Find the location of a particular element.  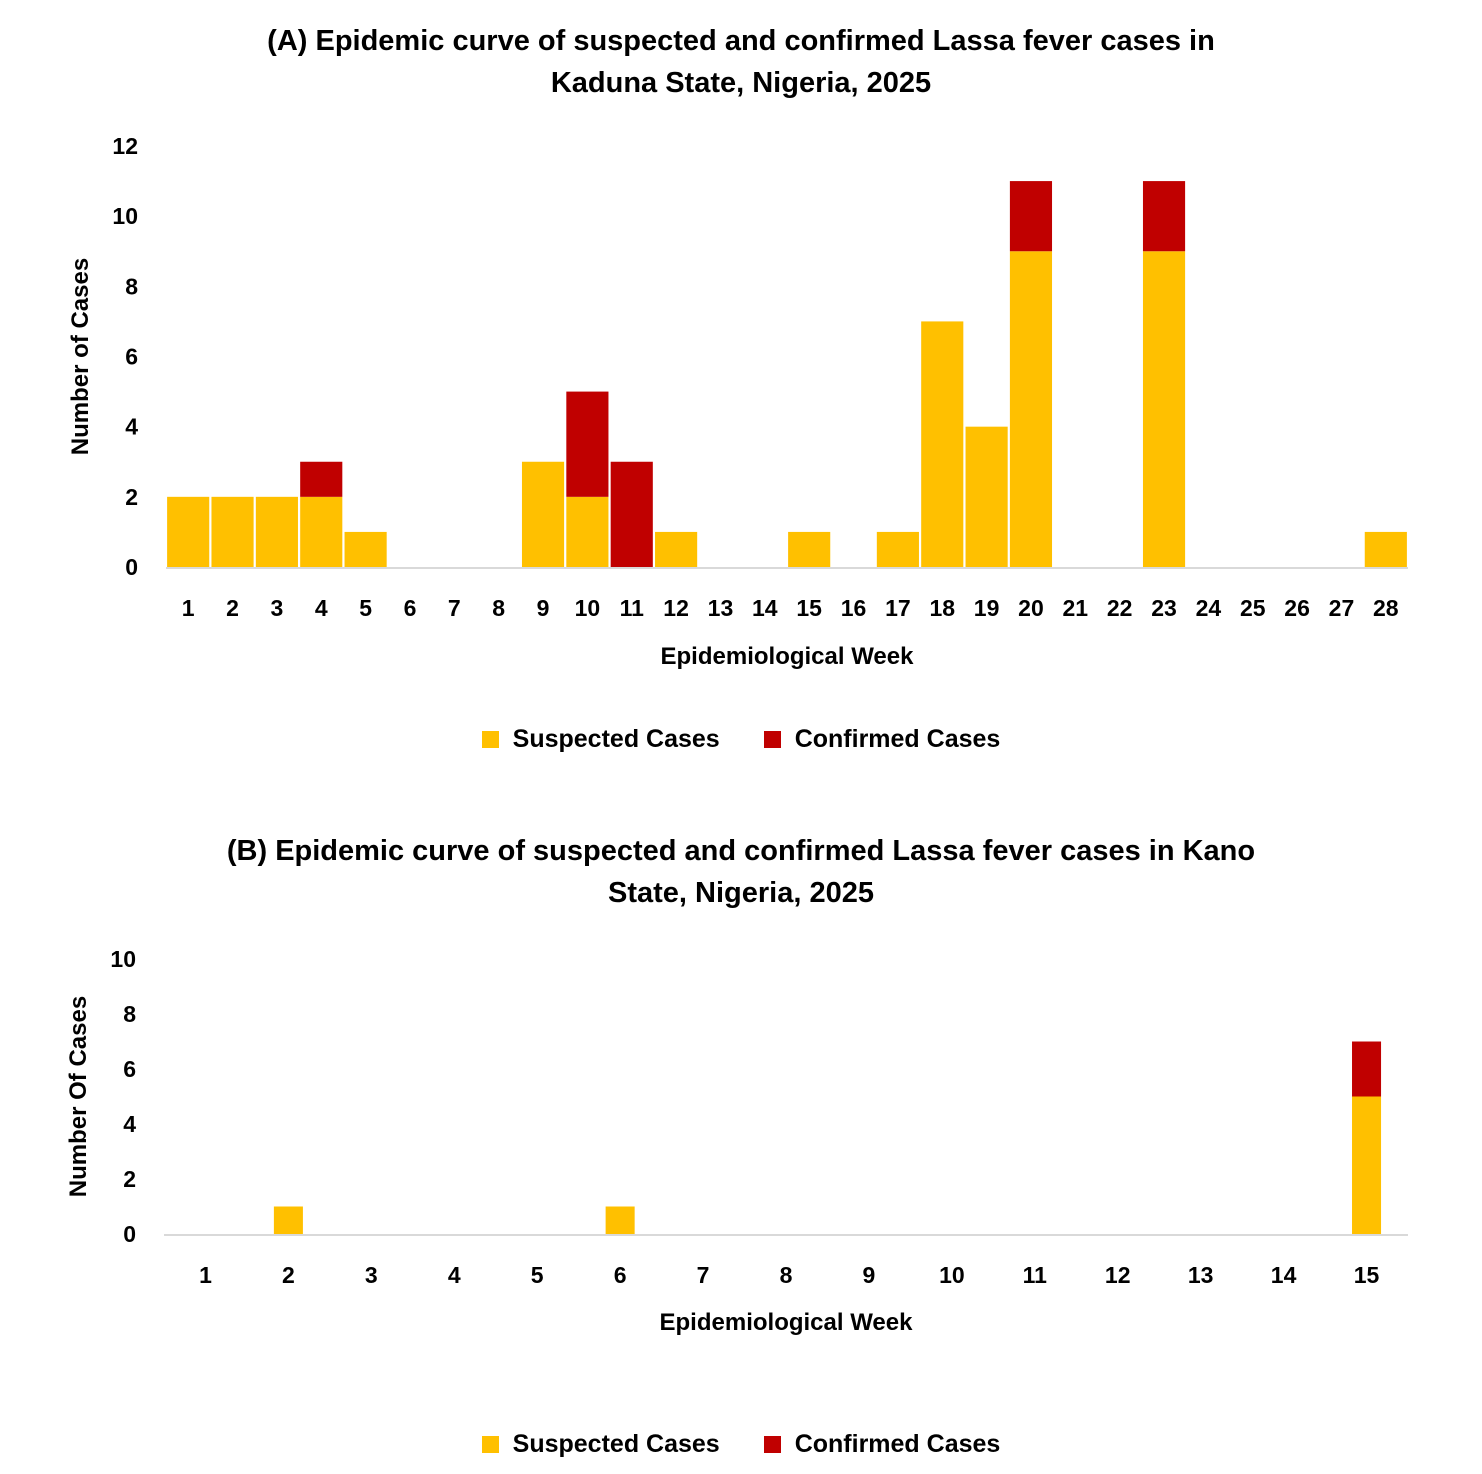

chart-a-legend: Suspected Cases Confirmed Cases is located at coordinates (741, 739).